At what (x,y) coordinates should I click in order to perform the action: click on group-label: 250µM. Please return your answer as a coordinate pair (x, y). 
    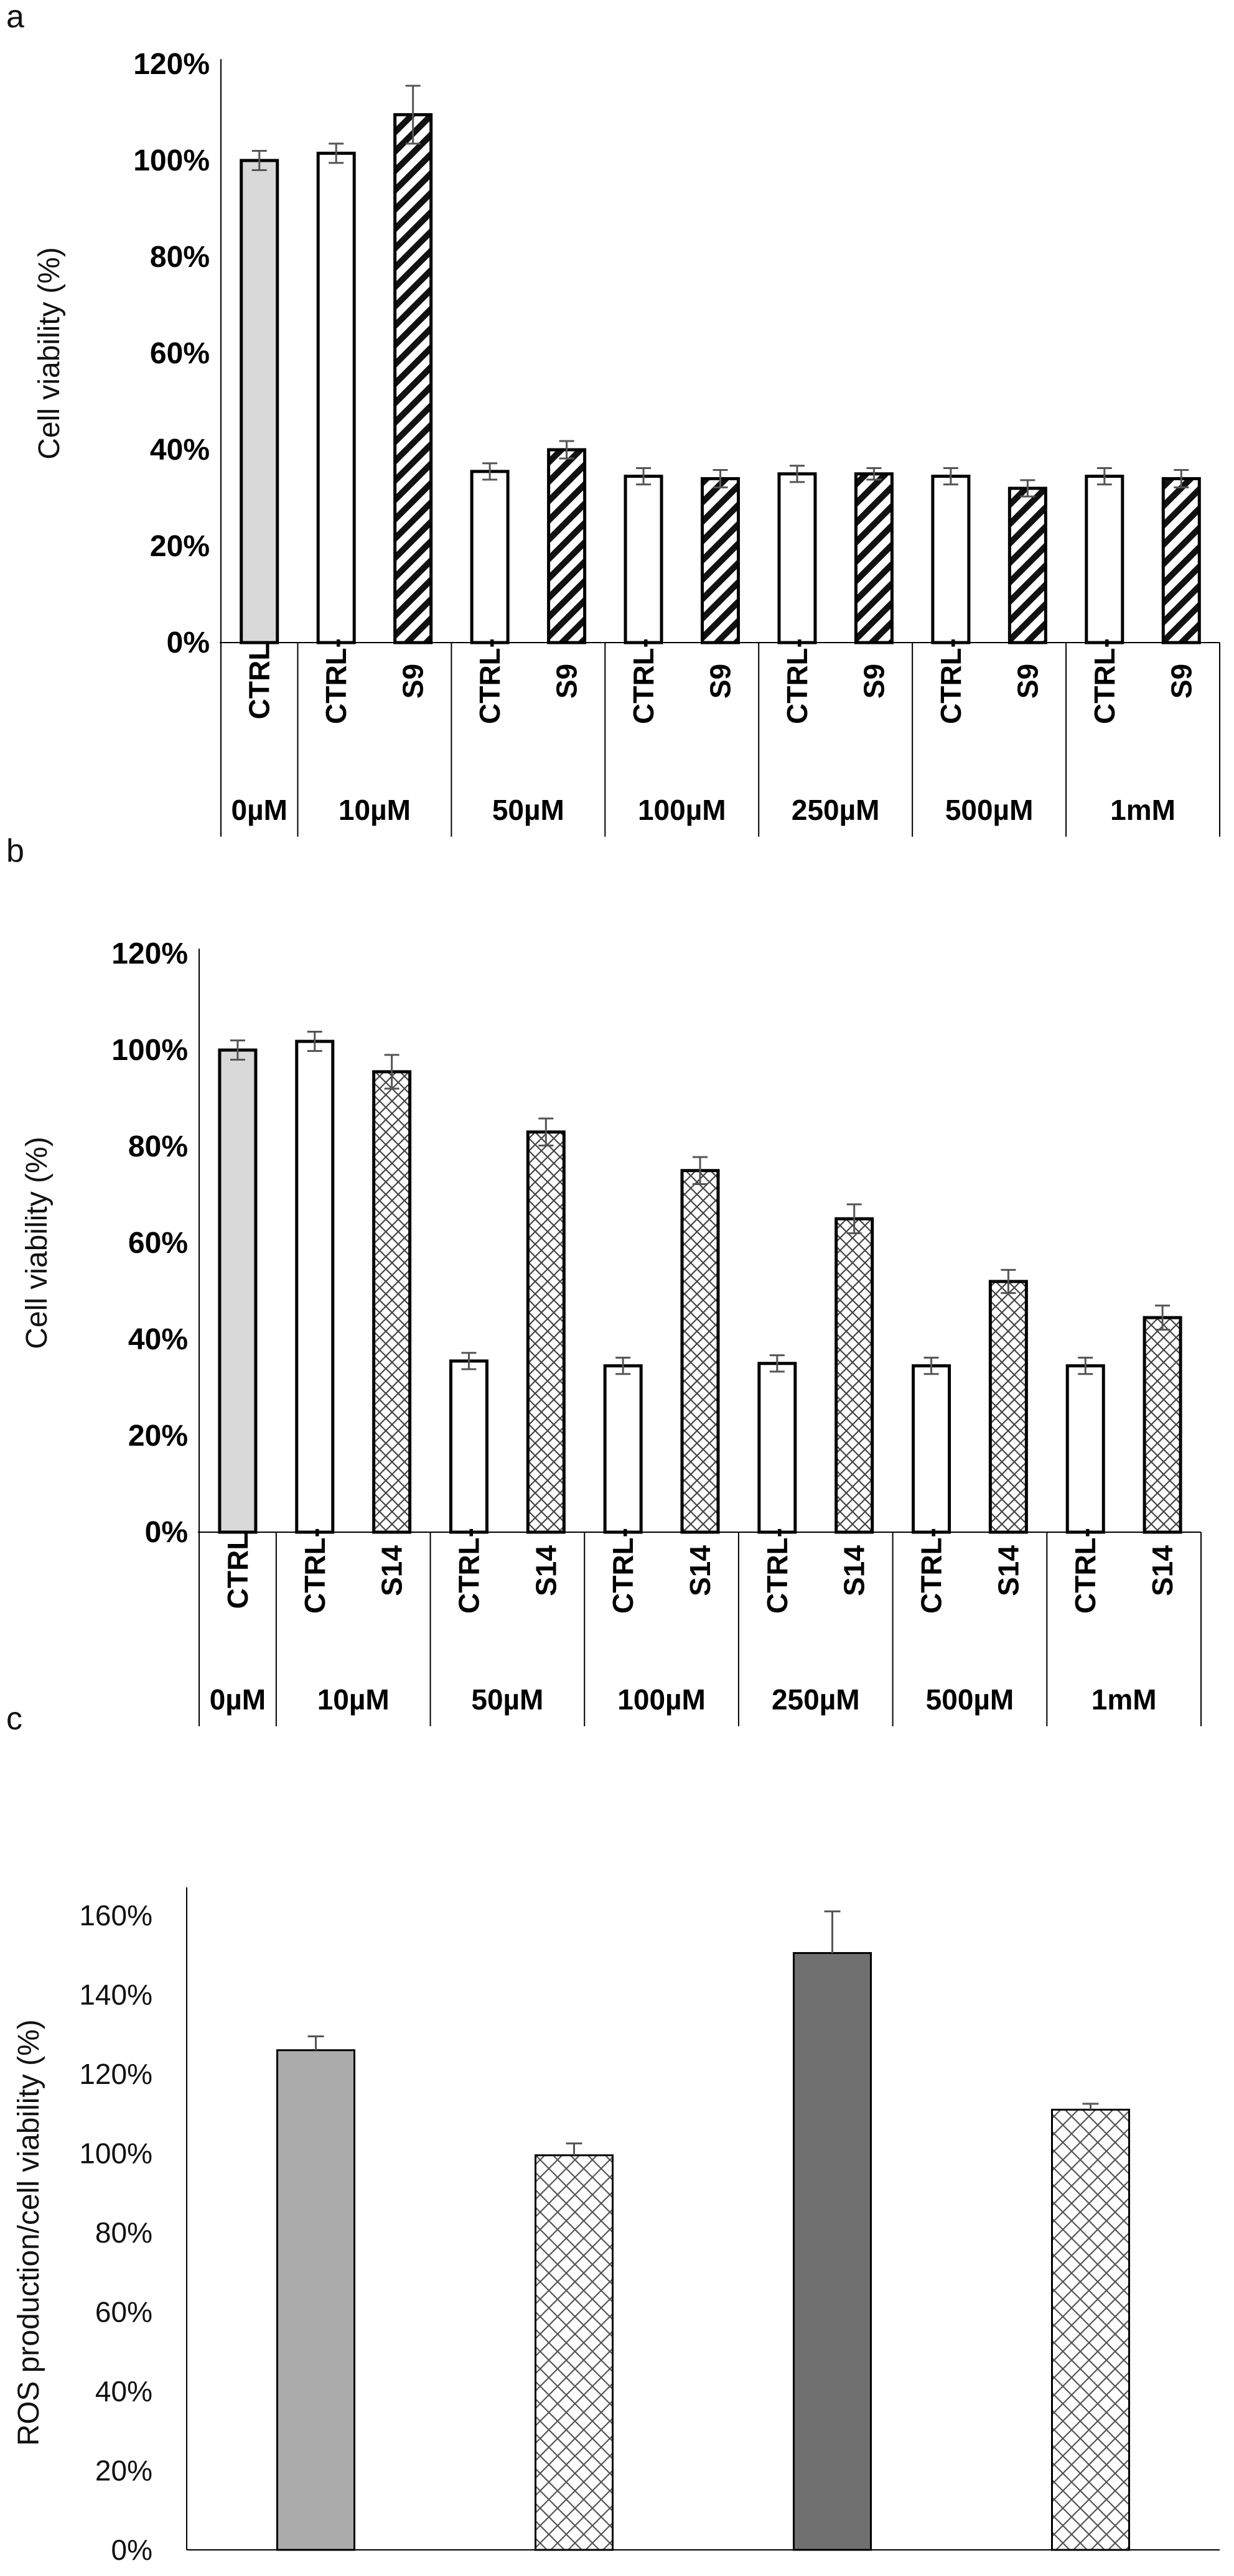
    Looking at the image, I should click on (816, 1699).